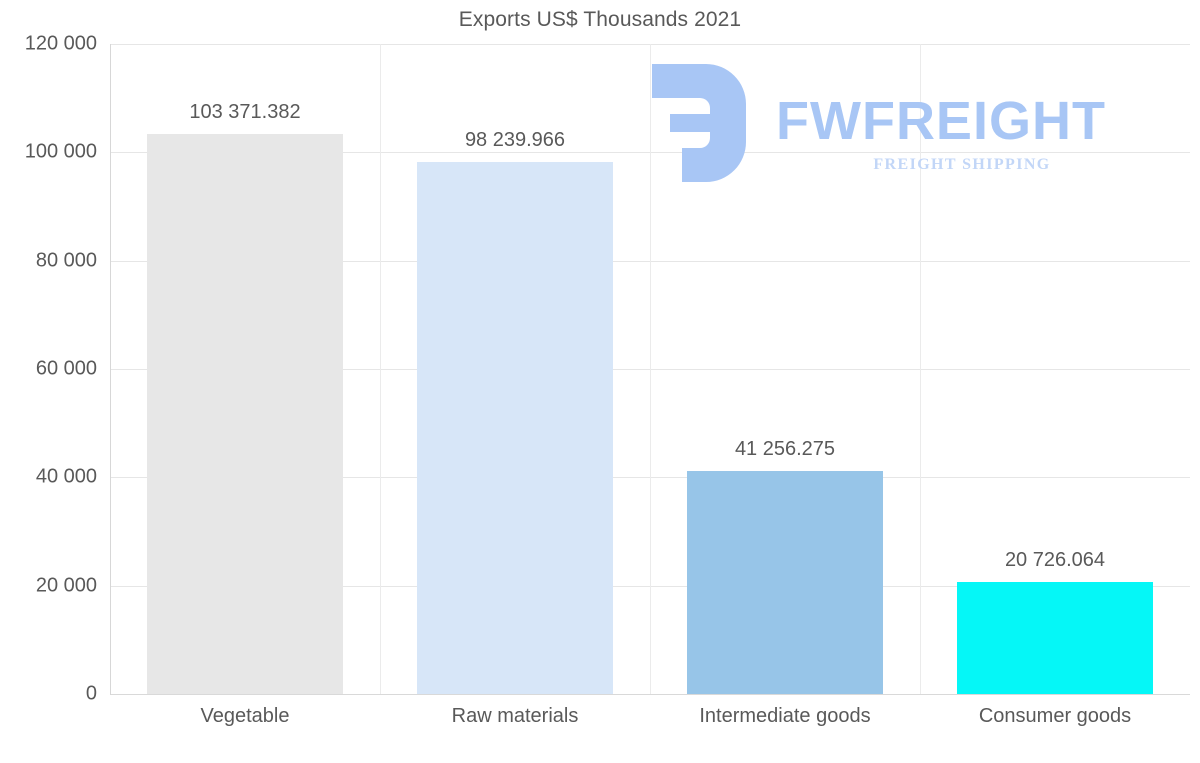 The image size is (1200, 763). I want to click on y-axis-tick-label: 20 000, so click(66, 585).